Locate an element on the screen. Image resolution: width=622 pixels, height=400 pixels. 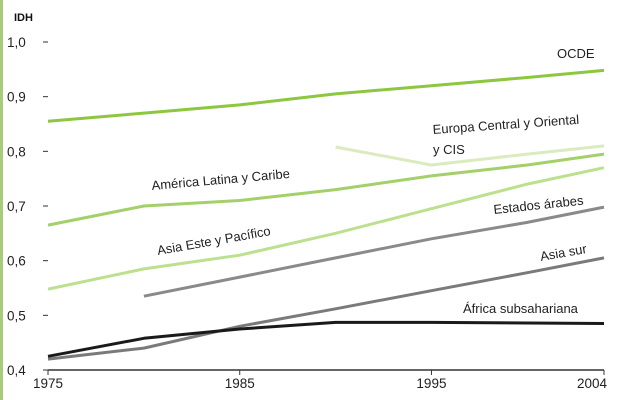
series-line-ocde is located at coordinates (326, 95).